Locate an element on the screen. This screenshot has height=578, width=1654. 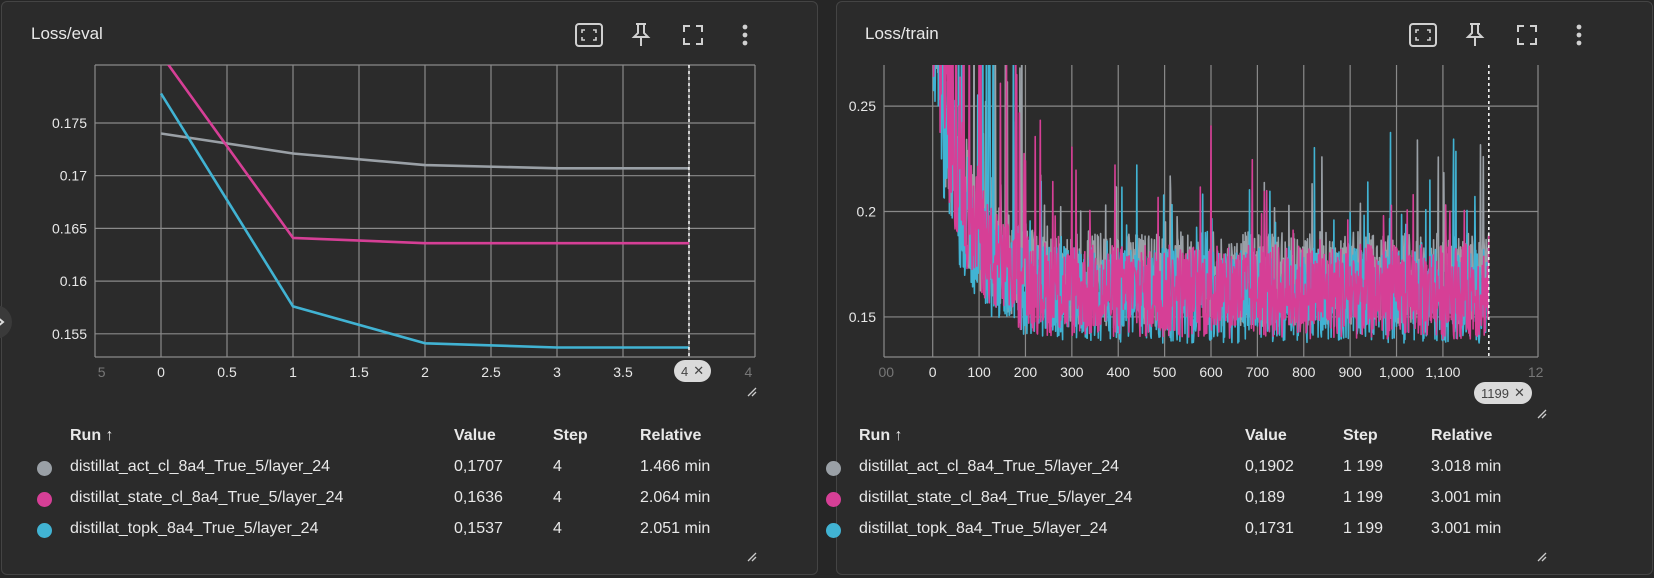
x-tick-label: 0.5 is located at coordinates (227, 372).